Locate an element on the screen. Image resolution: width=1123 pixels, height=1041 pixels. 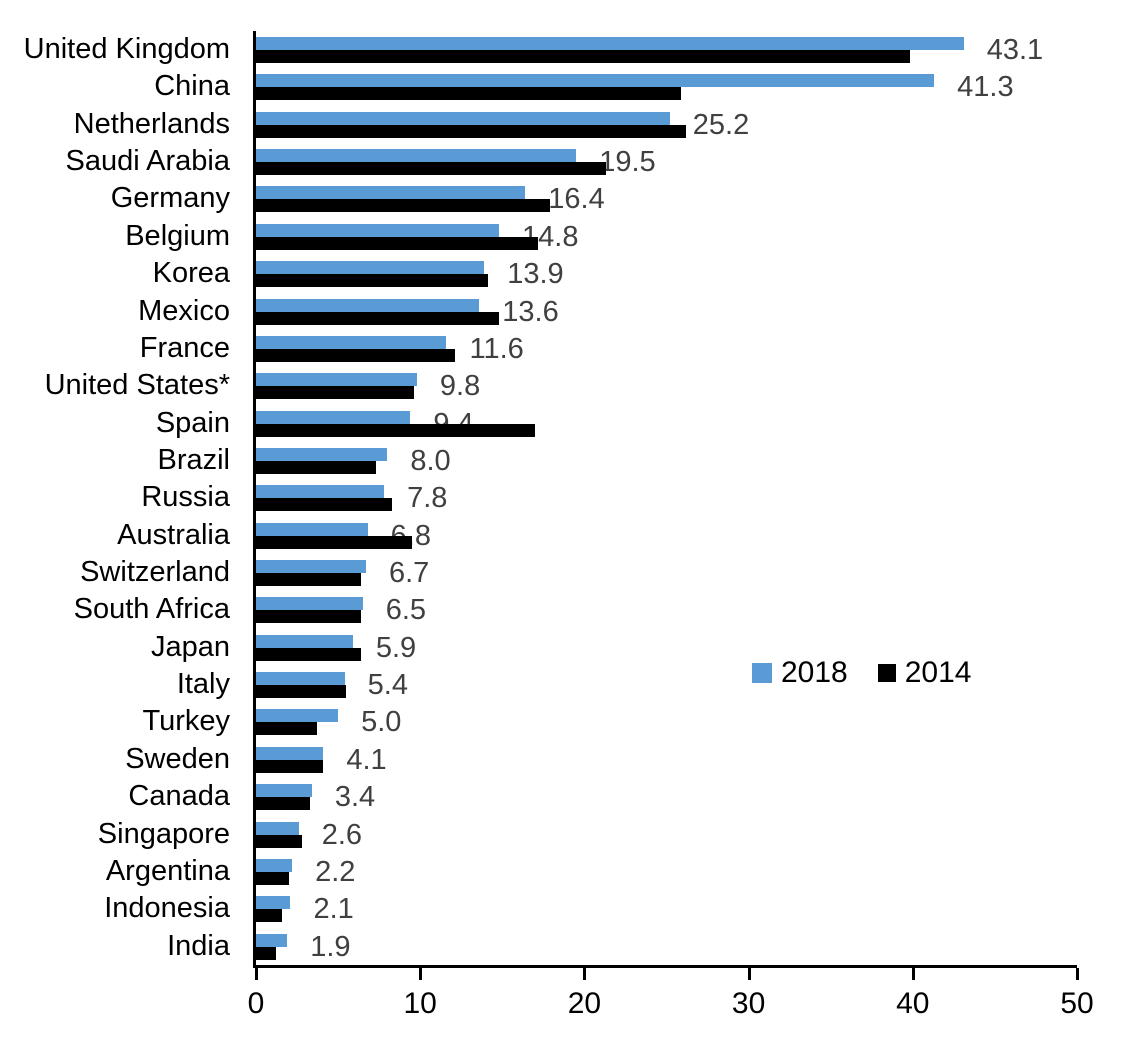
category-label: Netherlands is located at coordinates (151, 123).